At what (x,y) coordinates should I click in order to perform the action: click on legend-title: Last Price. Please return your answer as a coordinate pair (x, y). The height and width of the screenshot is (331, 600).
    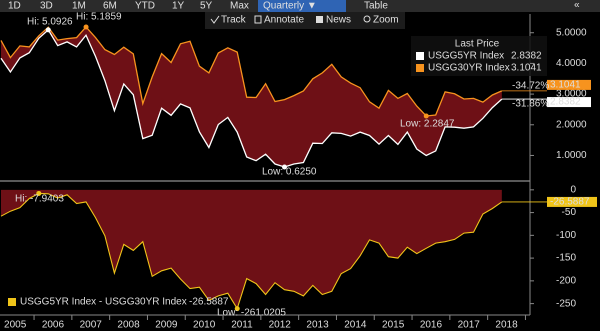
    Looking at the image, I should click on (477, 44).